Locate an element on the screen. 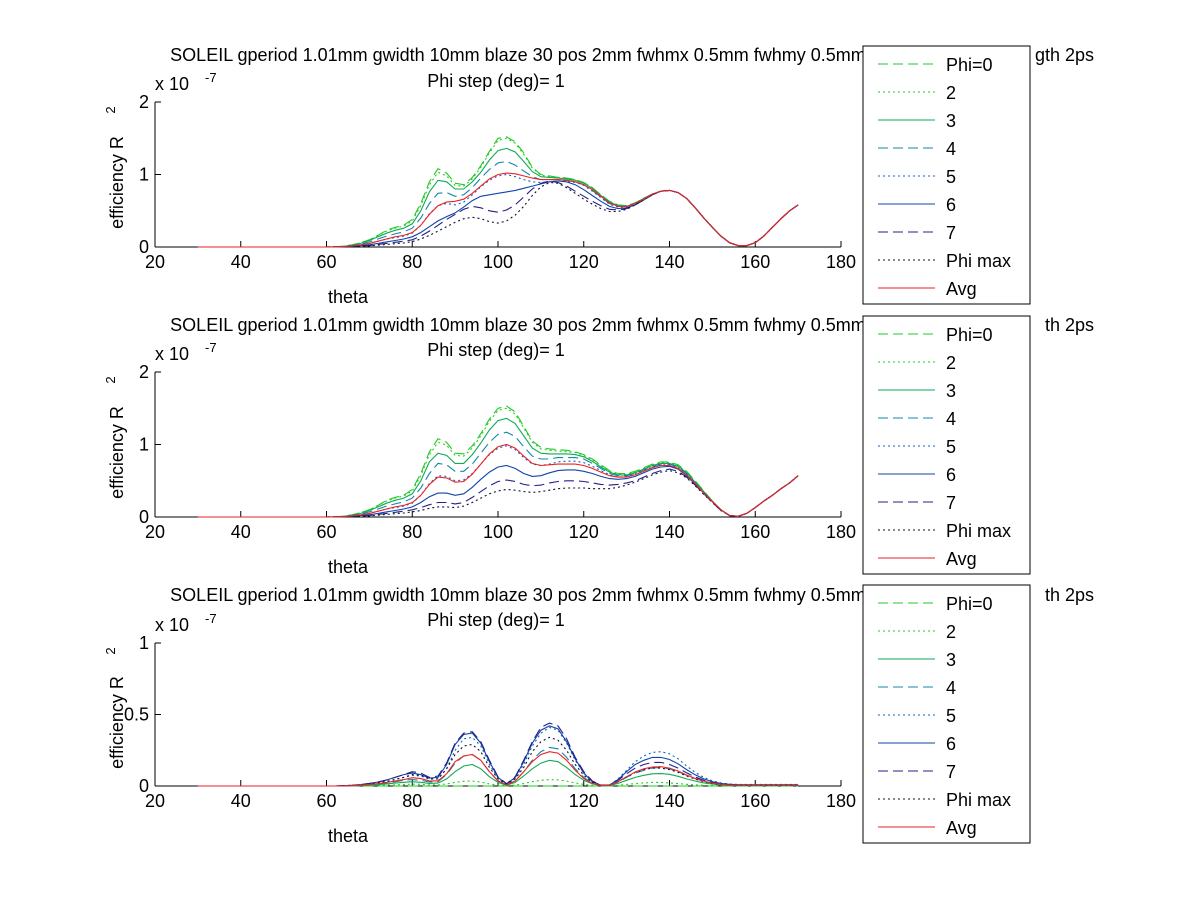 The image size is (1200, 901). chart-title-tail: gth 2ps is located at coordinates (1064, 55).